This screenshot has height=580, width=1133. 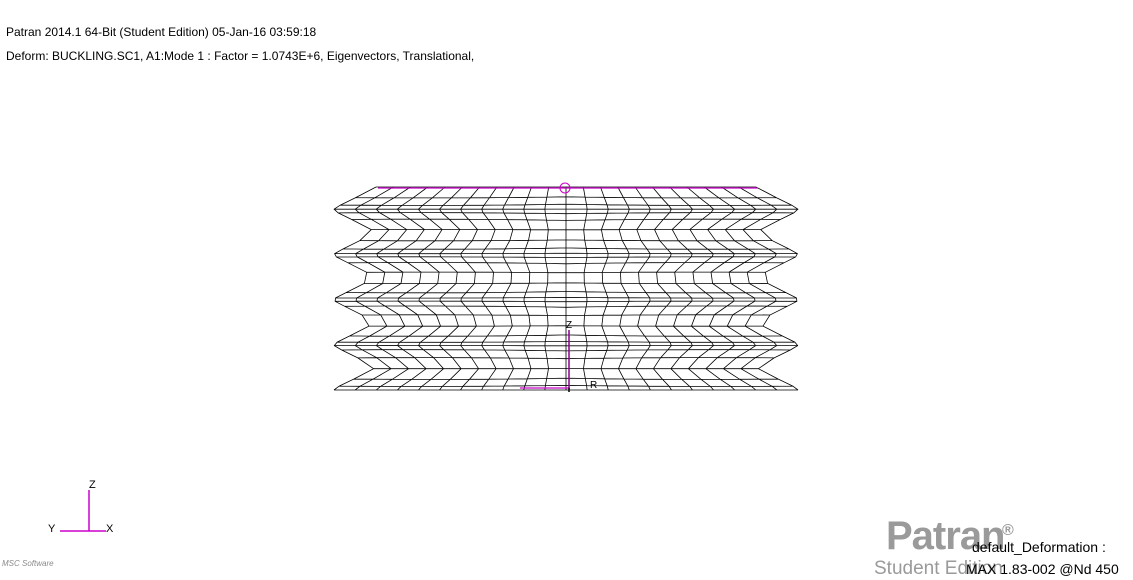 I want to click on model-z-label: Z, so click(x=569, y=325).